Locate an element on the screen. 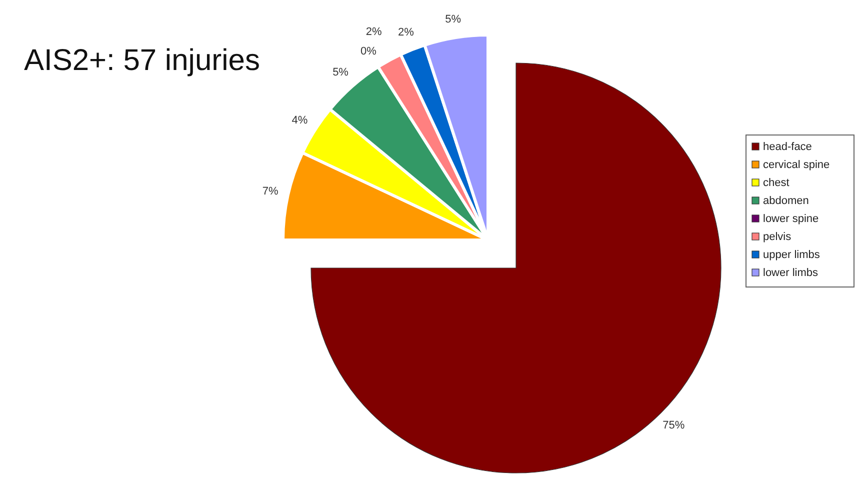 This screenshot has height=481, width=858. legend-label: cervical spine is located at coordinates (796, 165).